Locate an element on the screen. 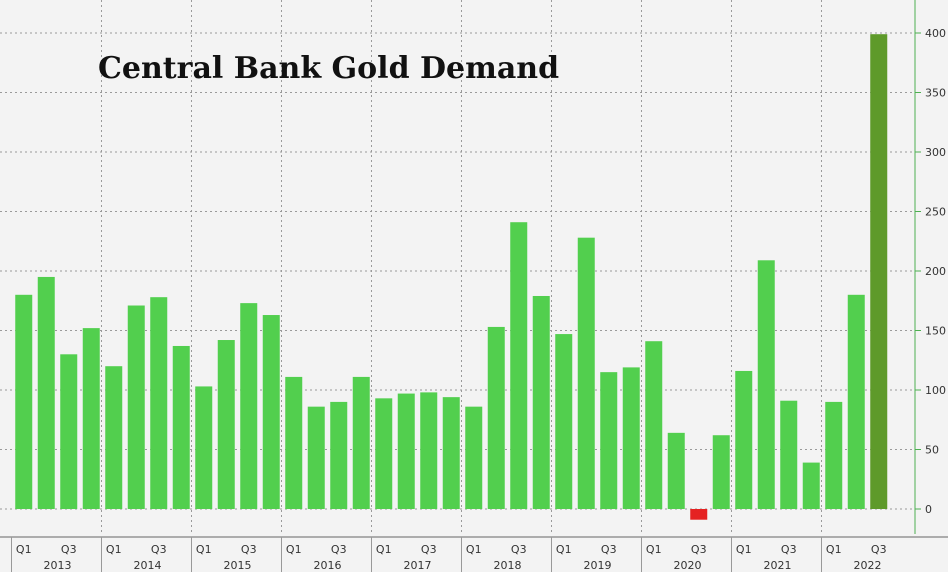 The width and height of the screenshot is (948, 572). bar-q1-2014 is located at coordinates (114, 437).